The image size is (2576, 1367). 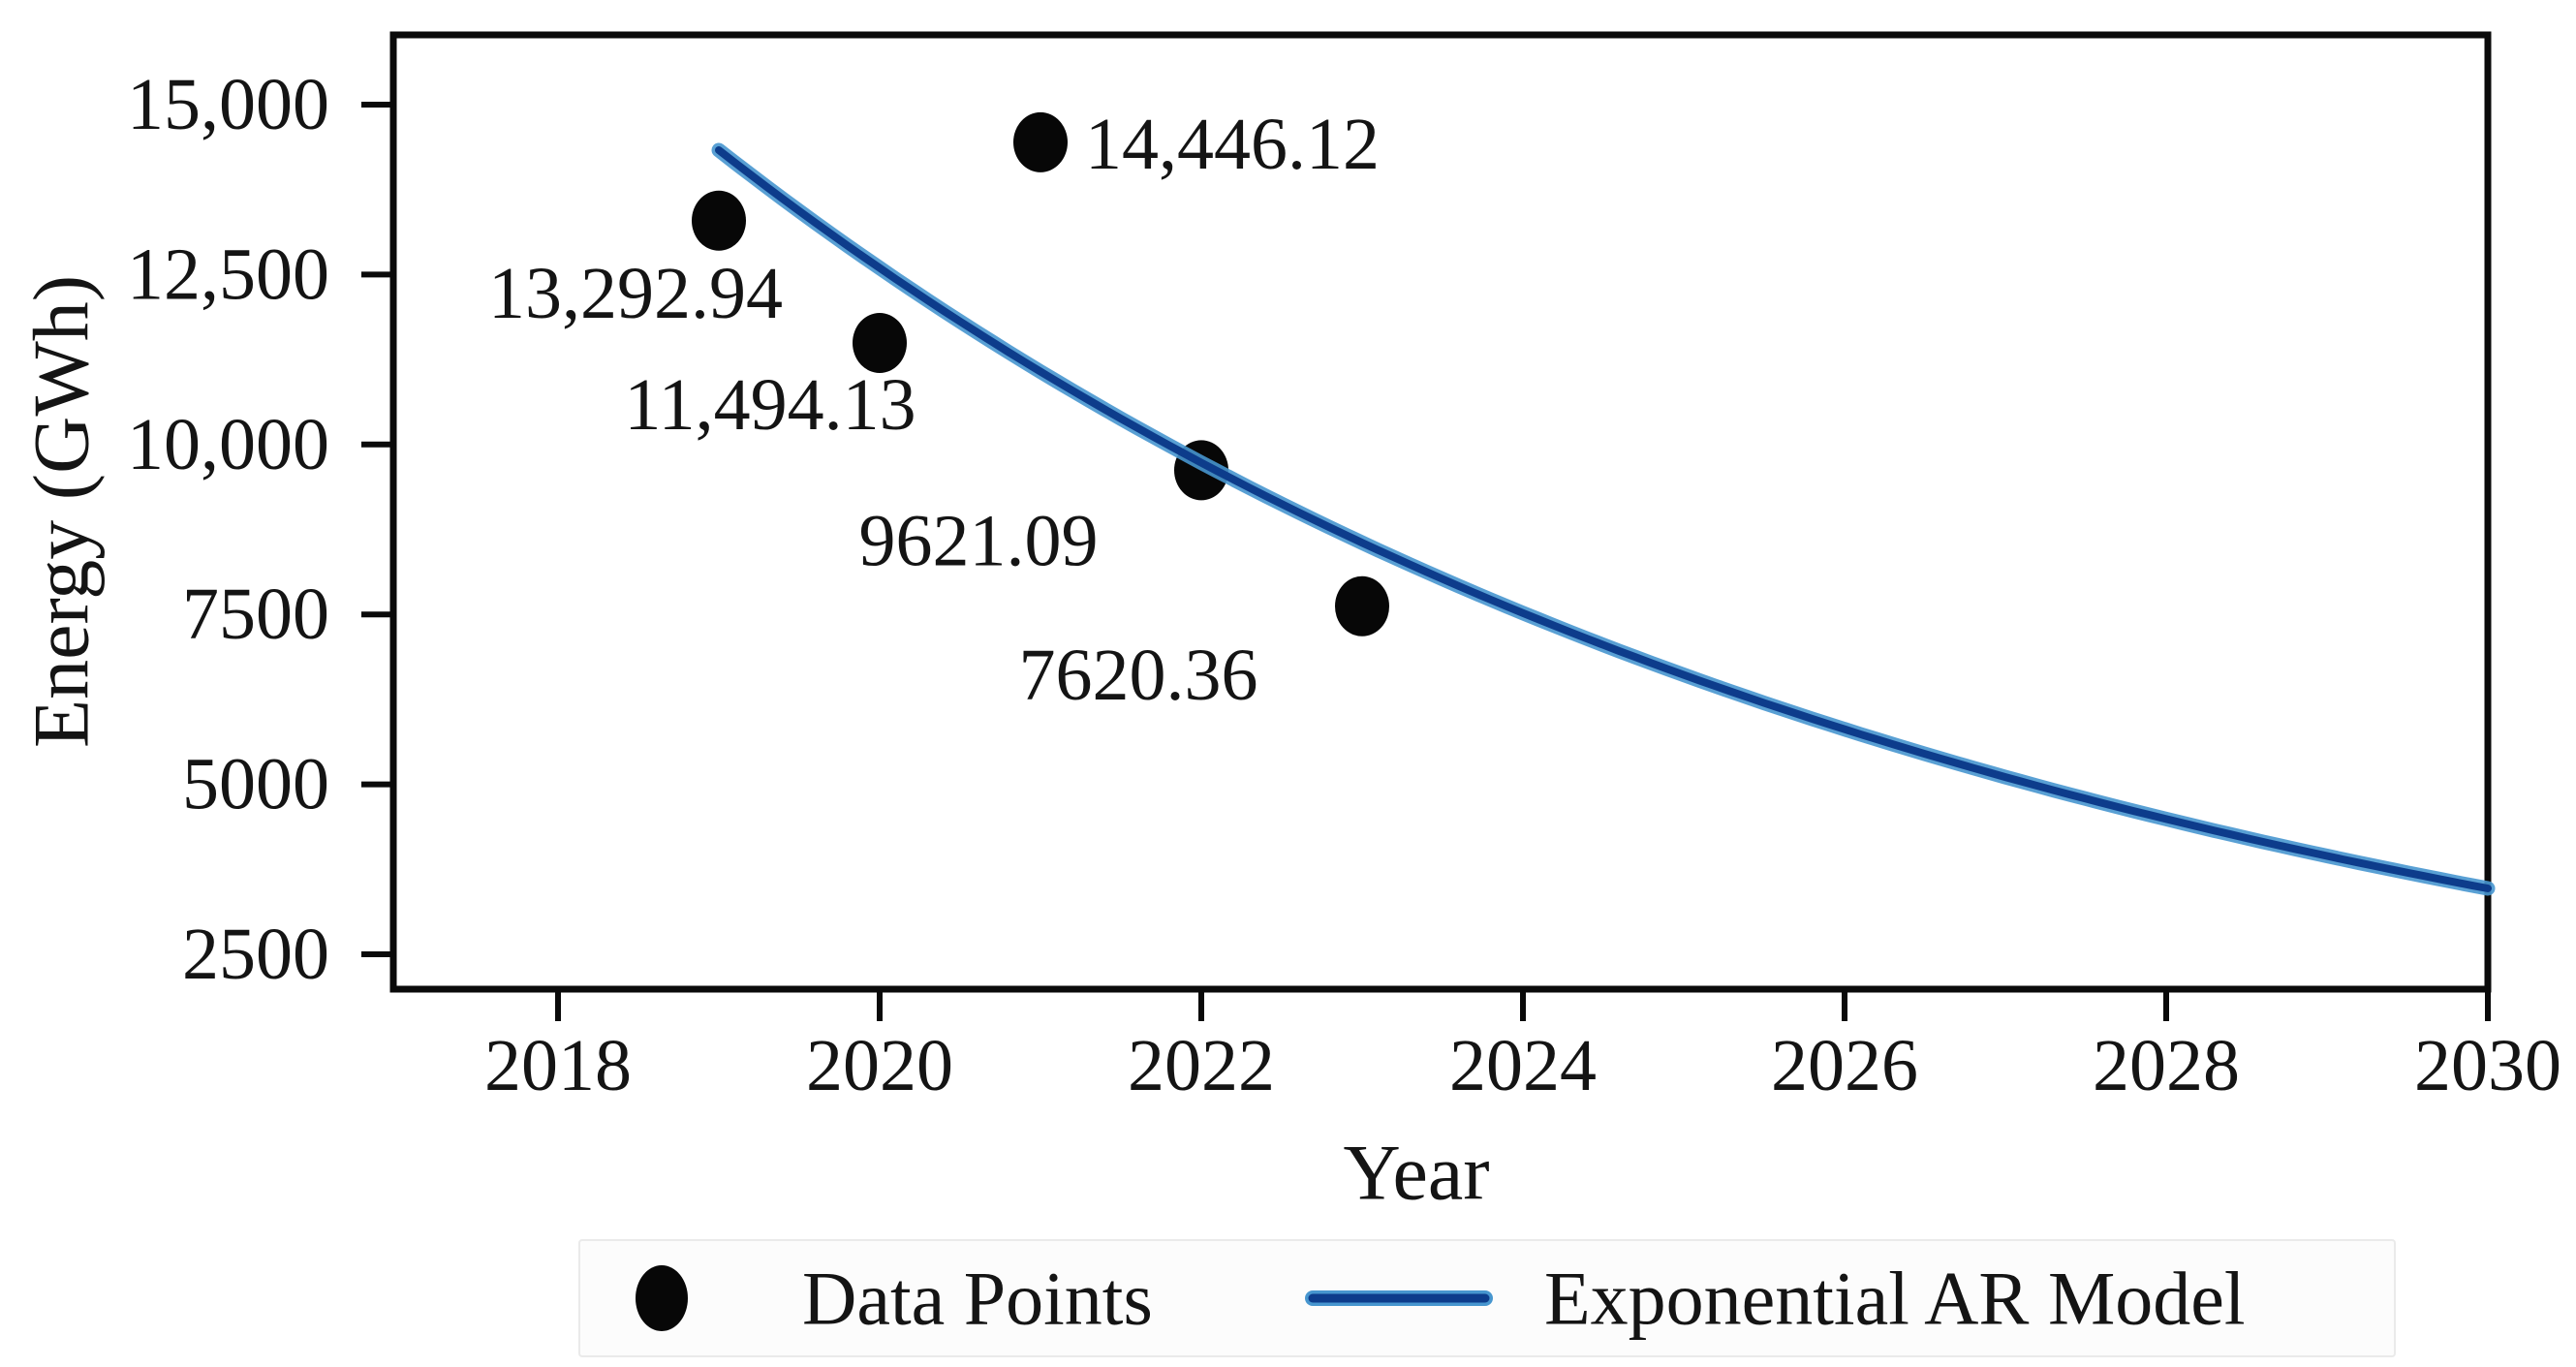 I want to click on x-tick-label: 2030, so click(x=2487, y=1065).